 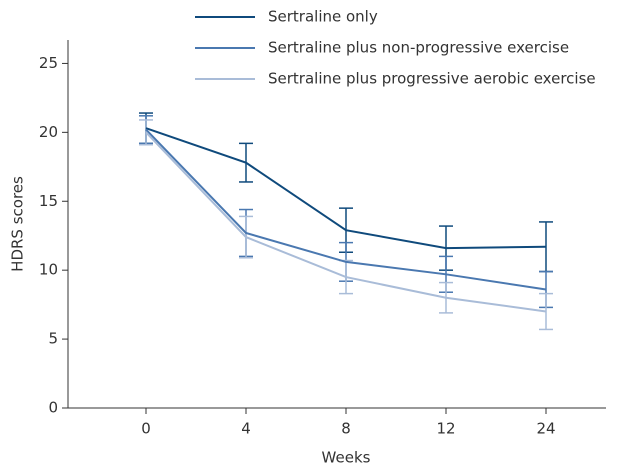 I want to click on x-tick-label: 0, so click(x=146, y=429).